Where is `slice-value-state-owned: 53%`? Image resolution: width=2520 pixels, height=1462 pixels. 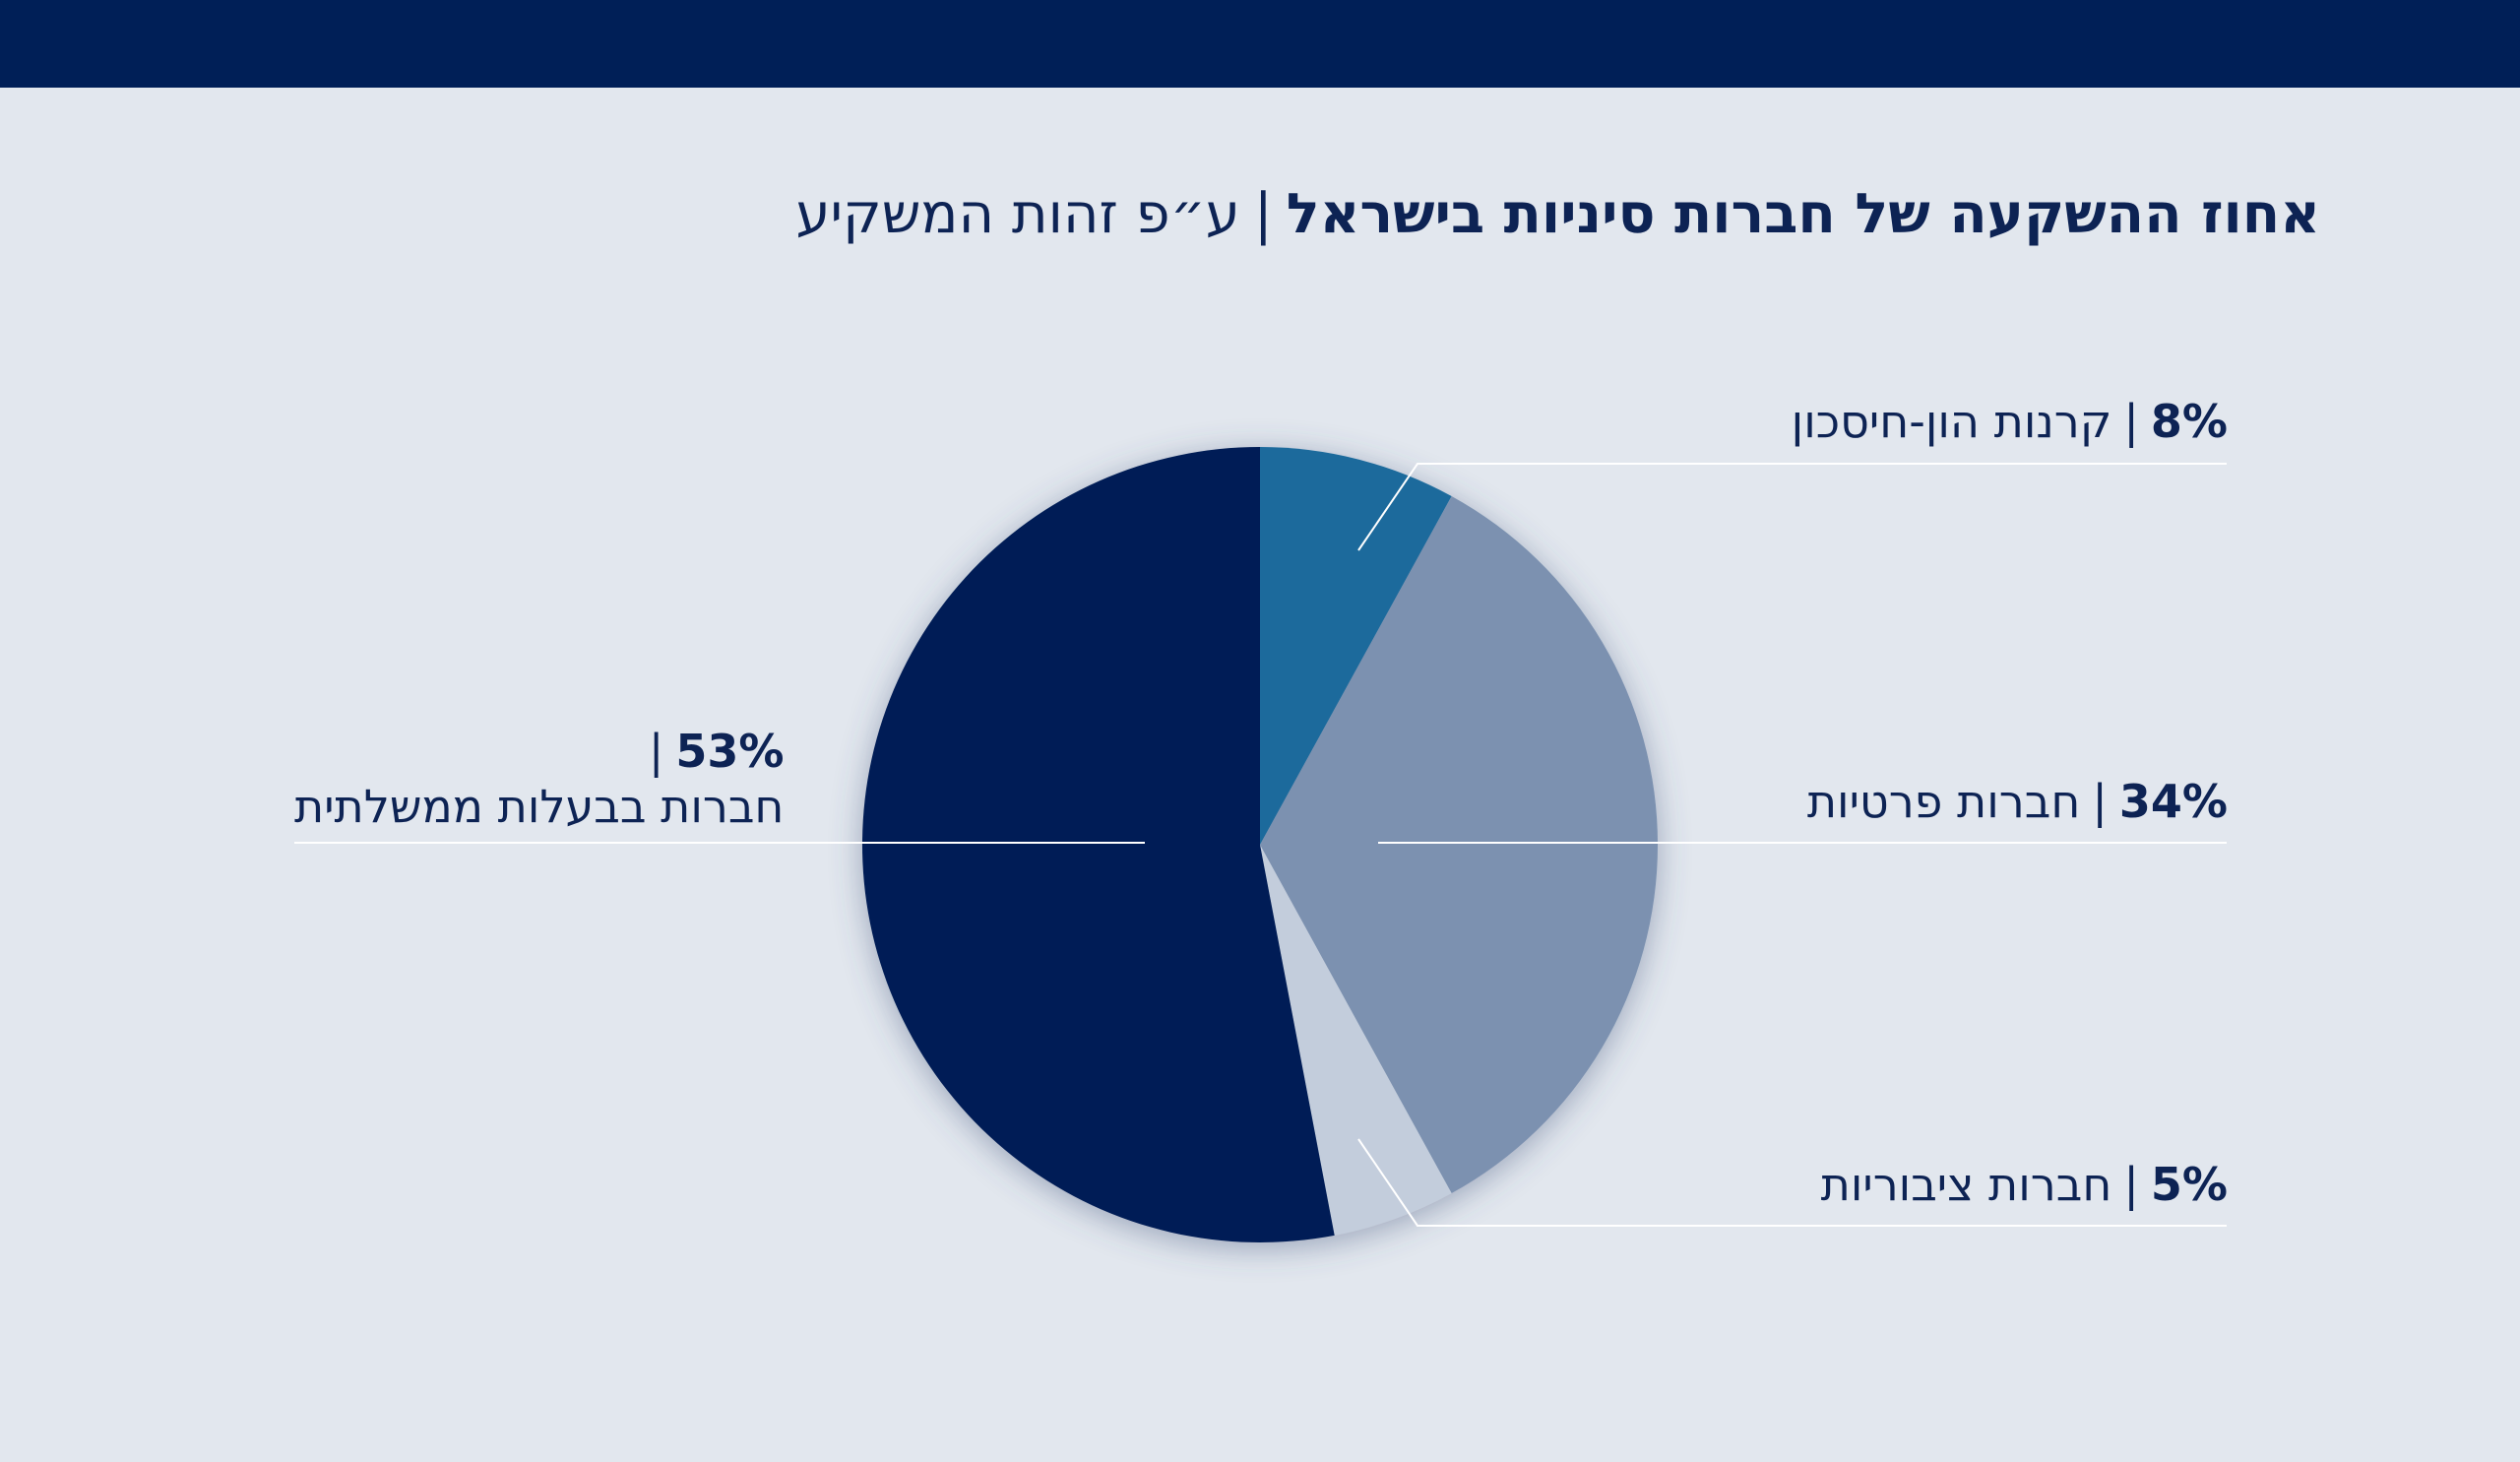 slice-value-state-owned: 53% is located at coordinates (730, 751).